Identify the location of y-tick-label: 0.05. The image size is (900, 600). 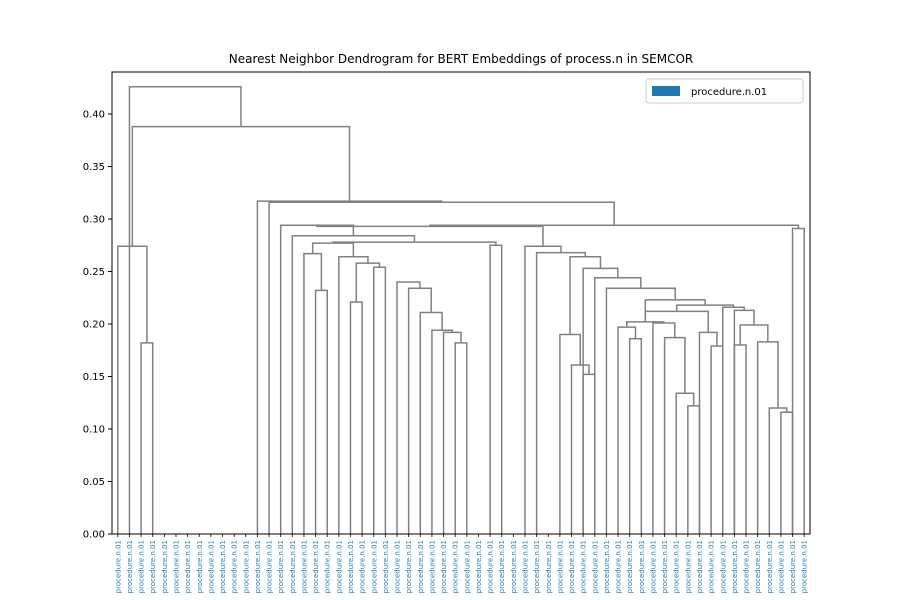
(94, 482).